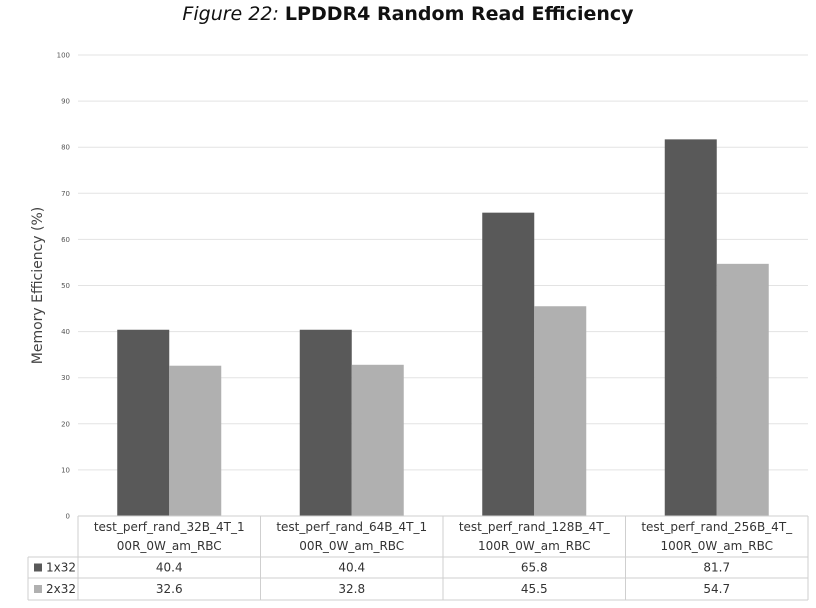  I want to click on y-tick-label: 90, so click(65, 102).